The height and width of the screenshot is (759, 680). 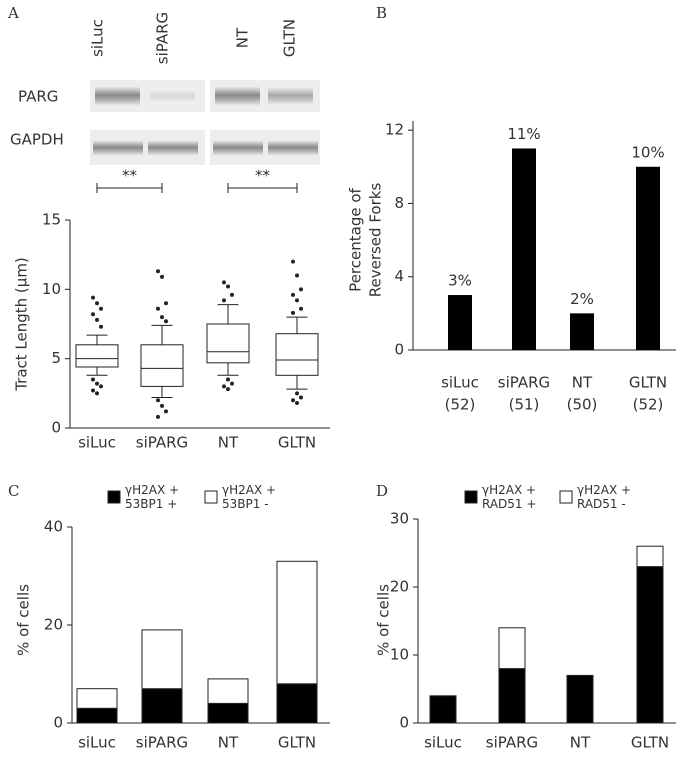 I want to click on panel-letter: A, so click(x=13, y=13).